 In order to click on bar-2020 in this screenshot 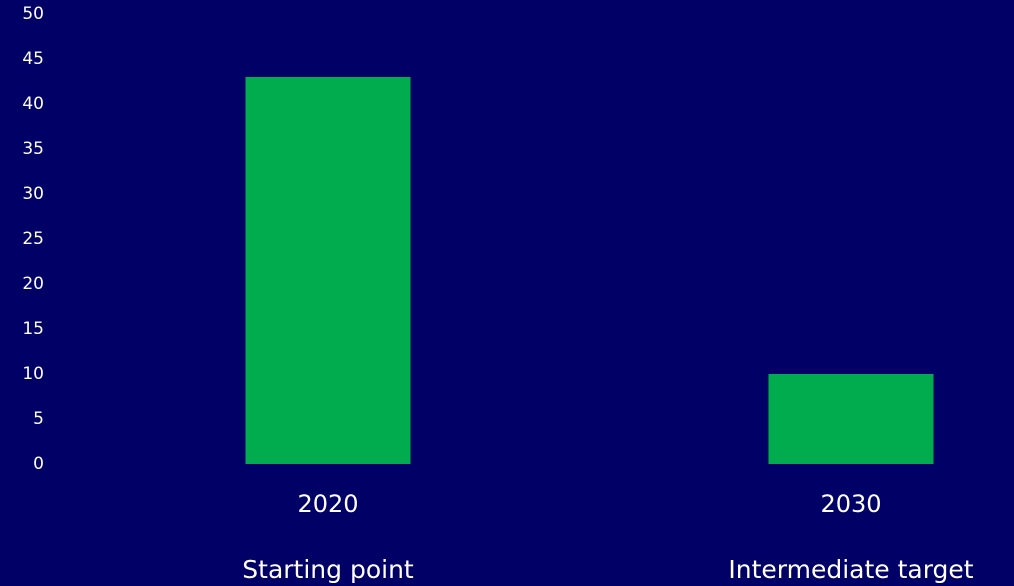, I will do `click(328, 270)`.